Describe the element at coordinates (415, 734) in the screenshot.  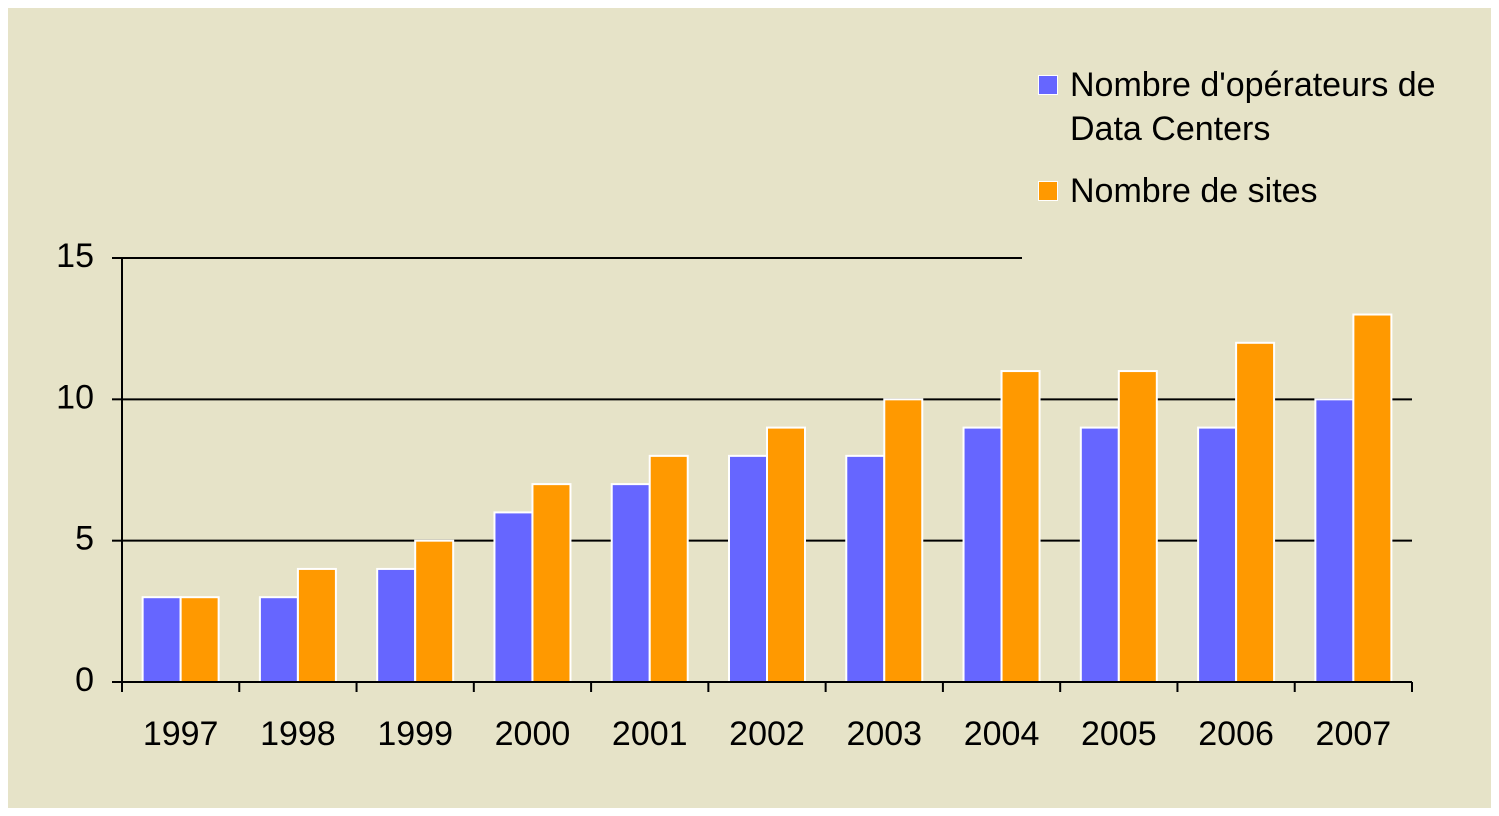
I see `x-tick-label: 1999` at that location.